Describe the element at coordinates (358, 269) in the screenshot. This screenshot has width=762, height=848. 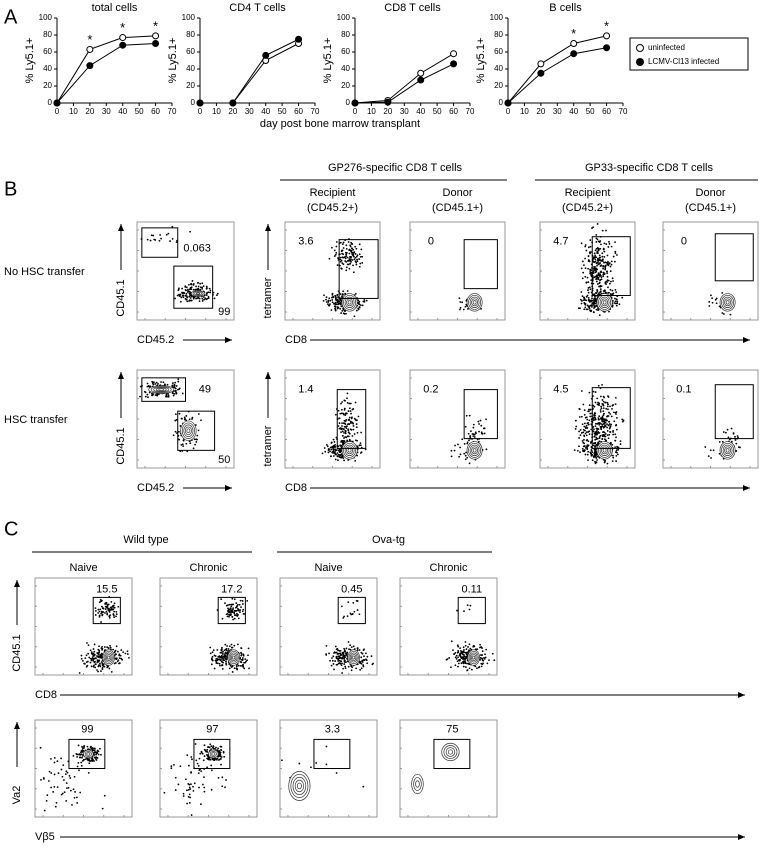
I see `gate` at that location.